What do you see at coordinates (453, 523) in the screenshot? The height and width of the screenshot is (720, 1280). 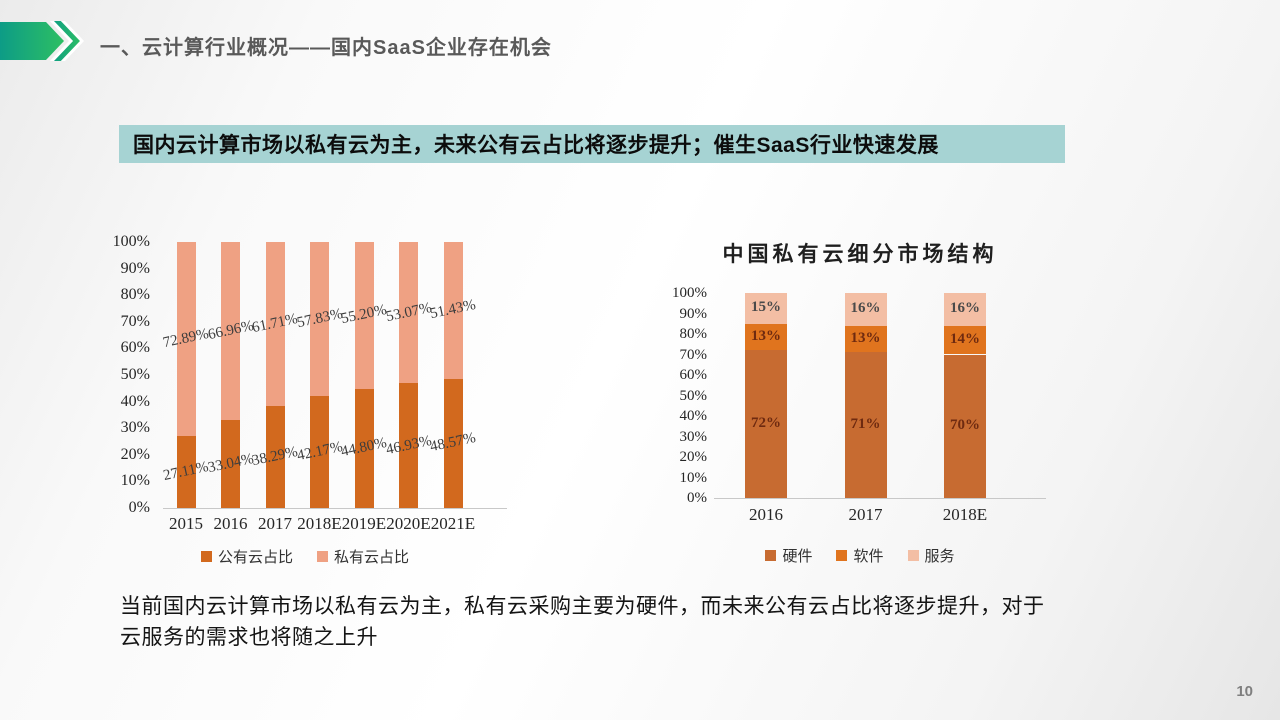 I see `x-axis-label: 2021E` at bounding box center [453, 523].